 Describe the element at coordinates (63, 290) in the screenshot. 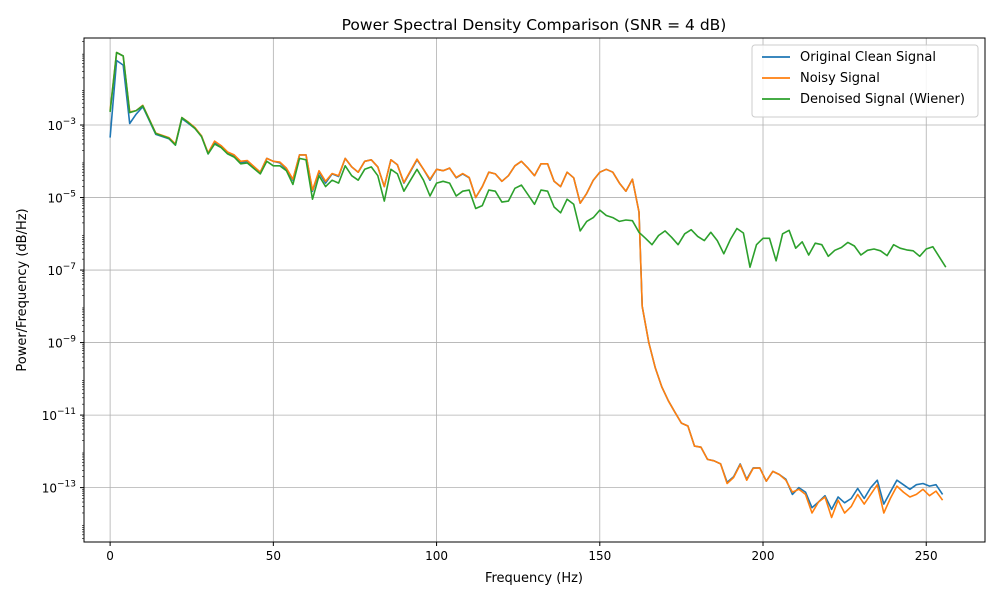

I see `y-ticks: 10⁻¹³ 10⁻¹¹ 10⁻⁹ 10⁻⁷ 10⁻⁵ 10⁻³` at that location.